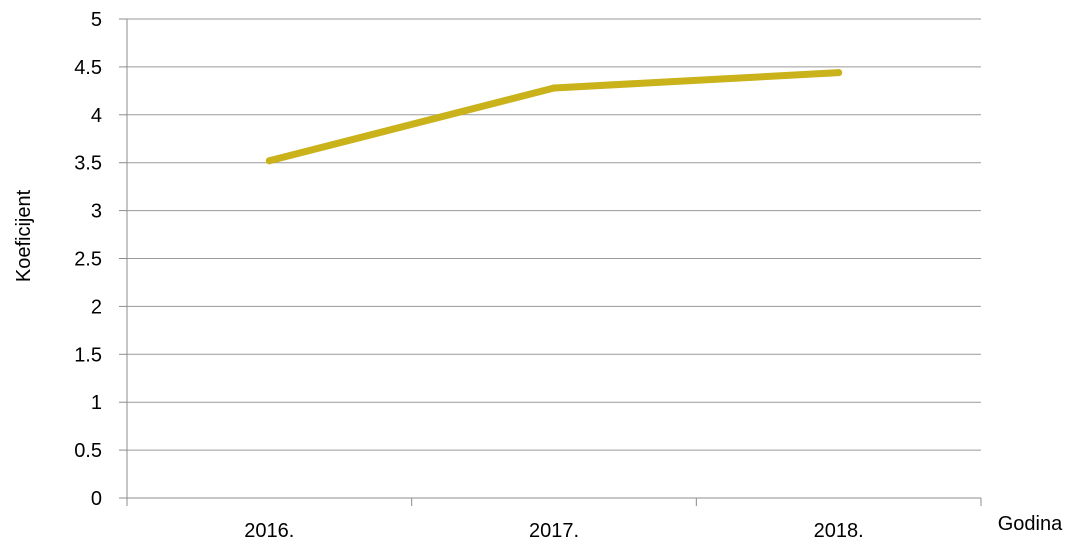 The height and width of the screenshot is (549, 1075). I want to click on y-tick-label: 0.5, so click(88, 451).